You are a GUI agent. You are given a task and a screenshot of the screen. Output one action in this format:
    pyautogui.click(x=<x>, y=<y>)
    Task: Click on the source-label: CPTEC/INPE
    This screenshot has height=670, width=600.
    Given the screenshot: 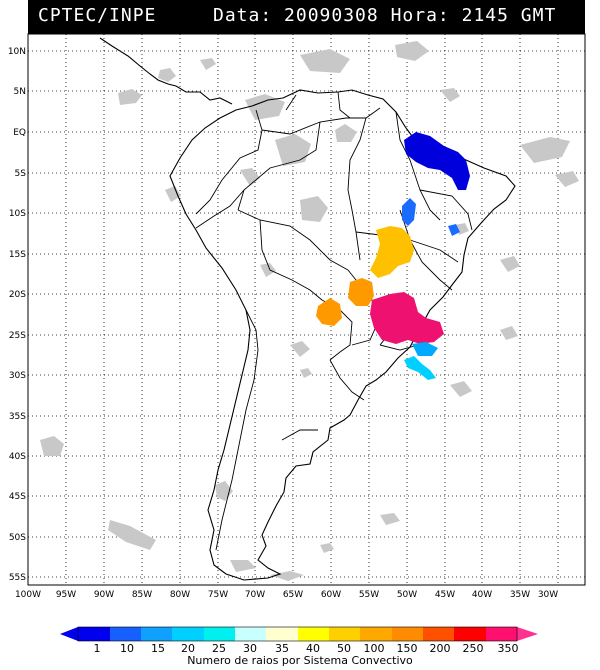 What is the action you would take?
    pyautogui.click(x=97, y=15)
    